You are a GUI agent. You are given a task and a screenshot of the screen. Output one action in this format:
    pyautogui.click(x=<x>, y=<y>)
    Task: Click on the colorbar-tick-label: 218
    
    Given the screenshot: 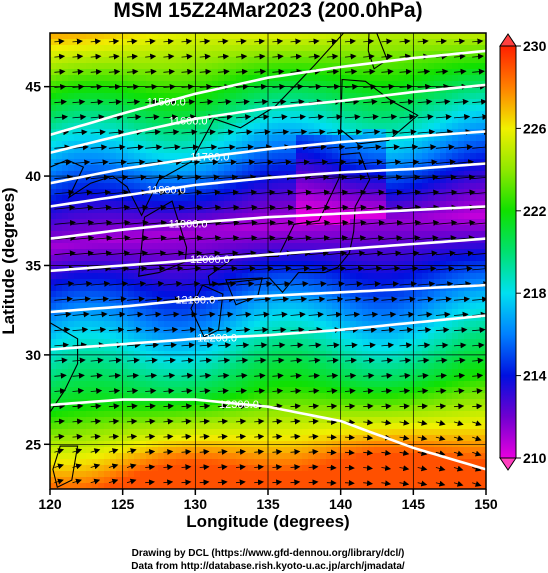 What is the action you would take?
    pyautogui.click(x=535, y=293)
    